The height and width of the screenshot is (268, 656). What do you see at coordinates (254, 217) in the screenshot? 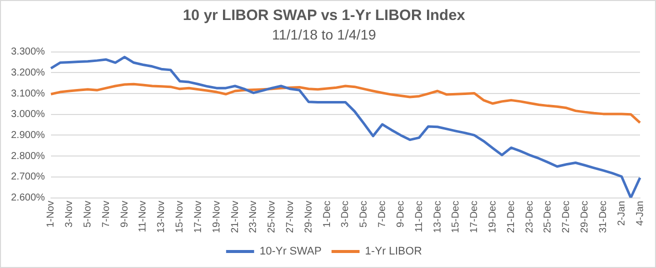
I see `x-tick-label: 23-Nov` at bounding box center [254, 217].